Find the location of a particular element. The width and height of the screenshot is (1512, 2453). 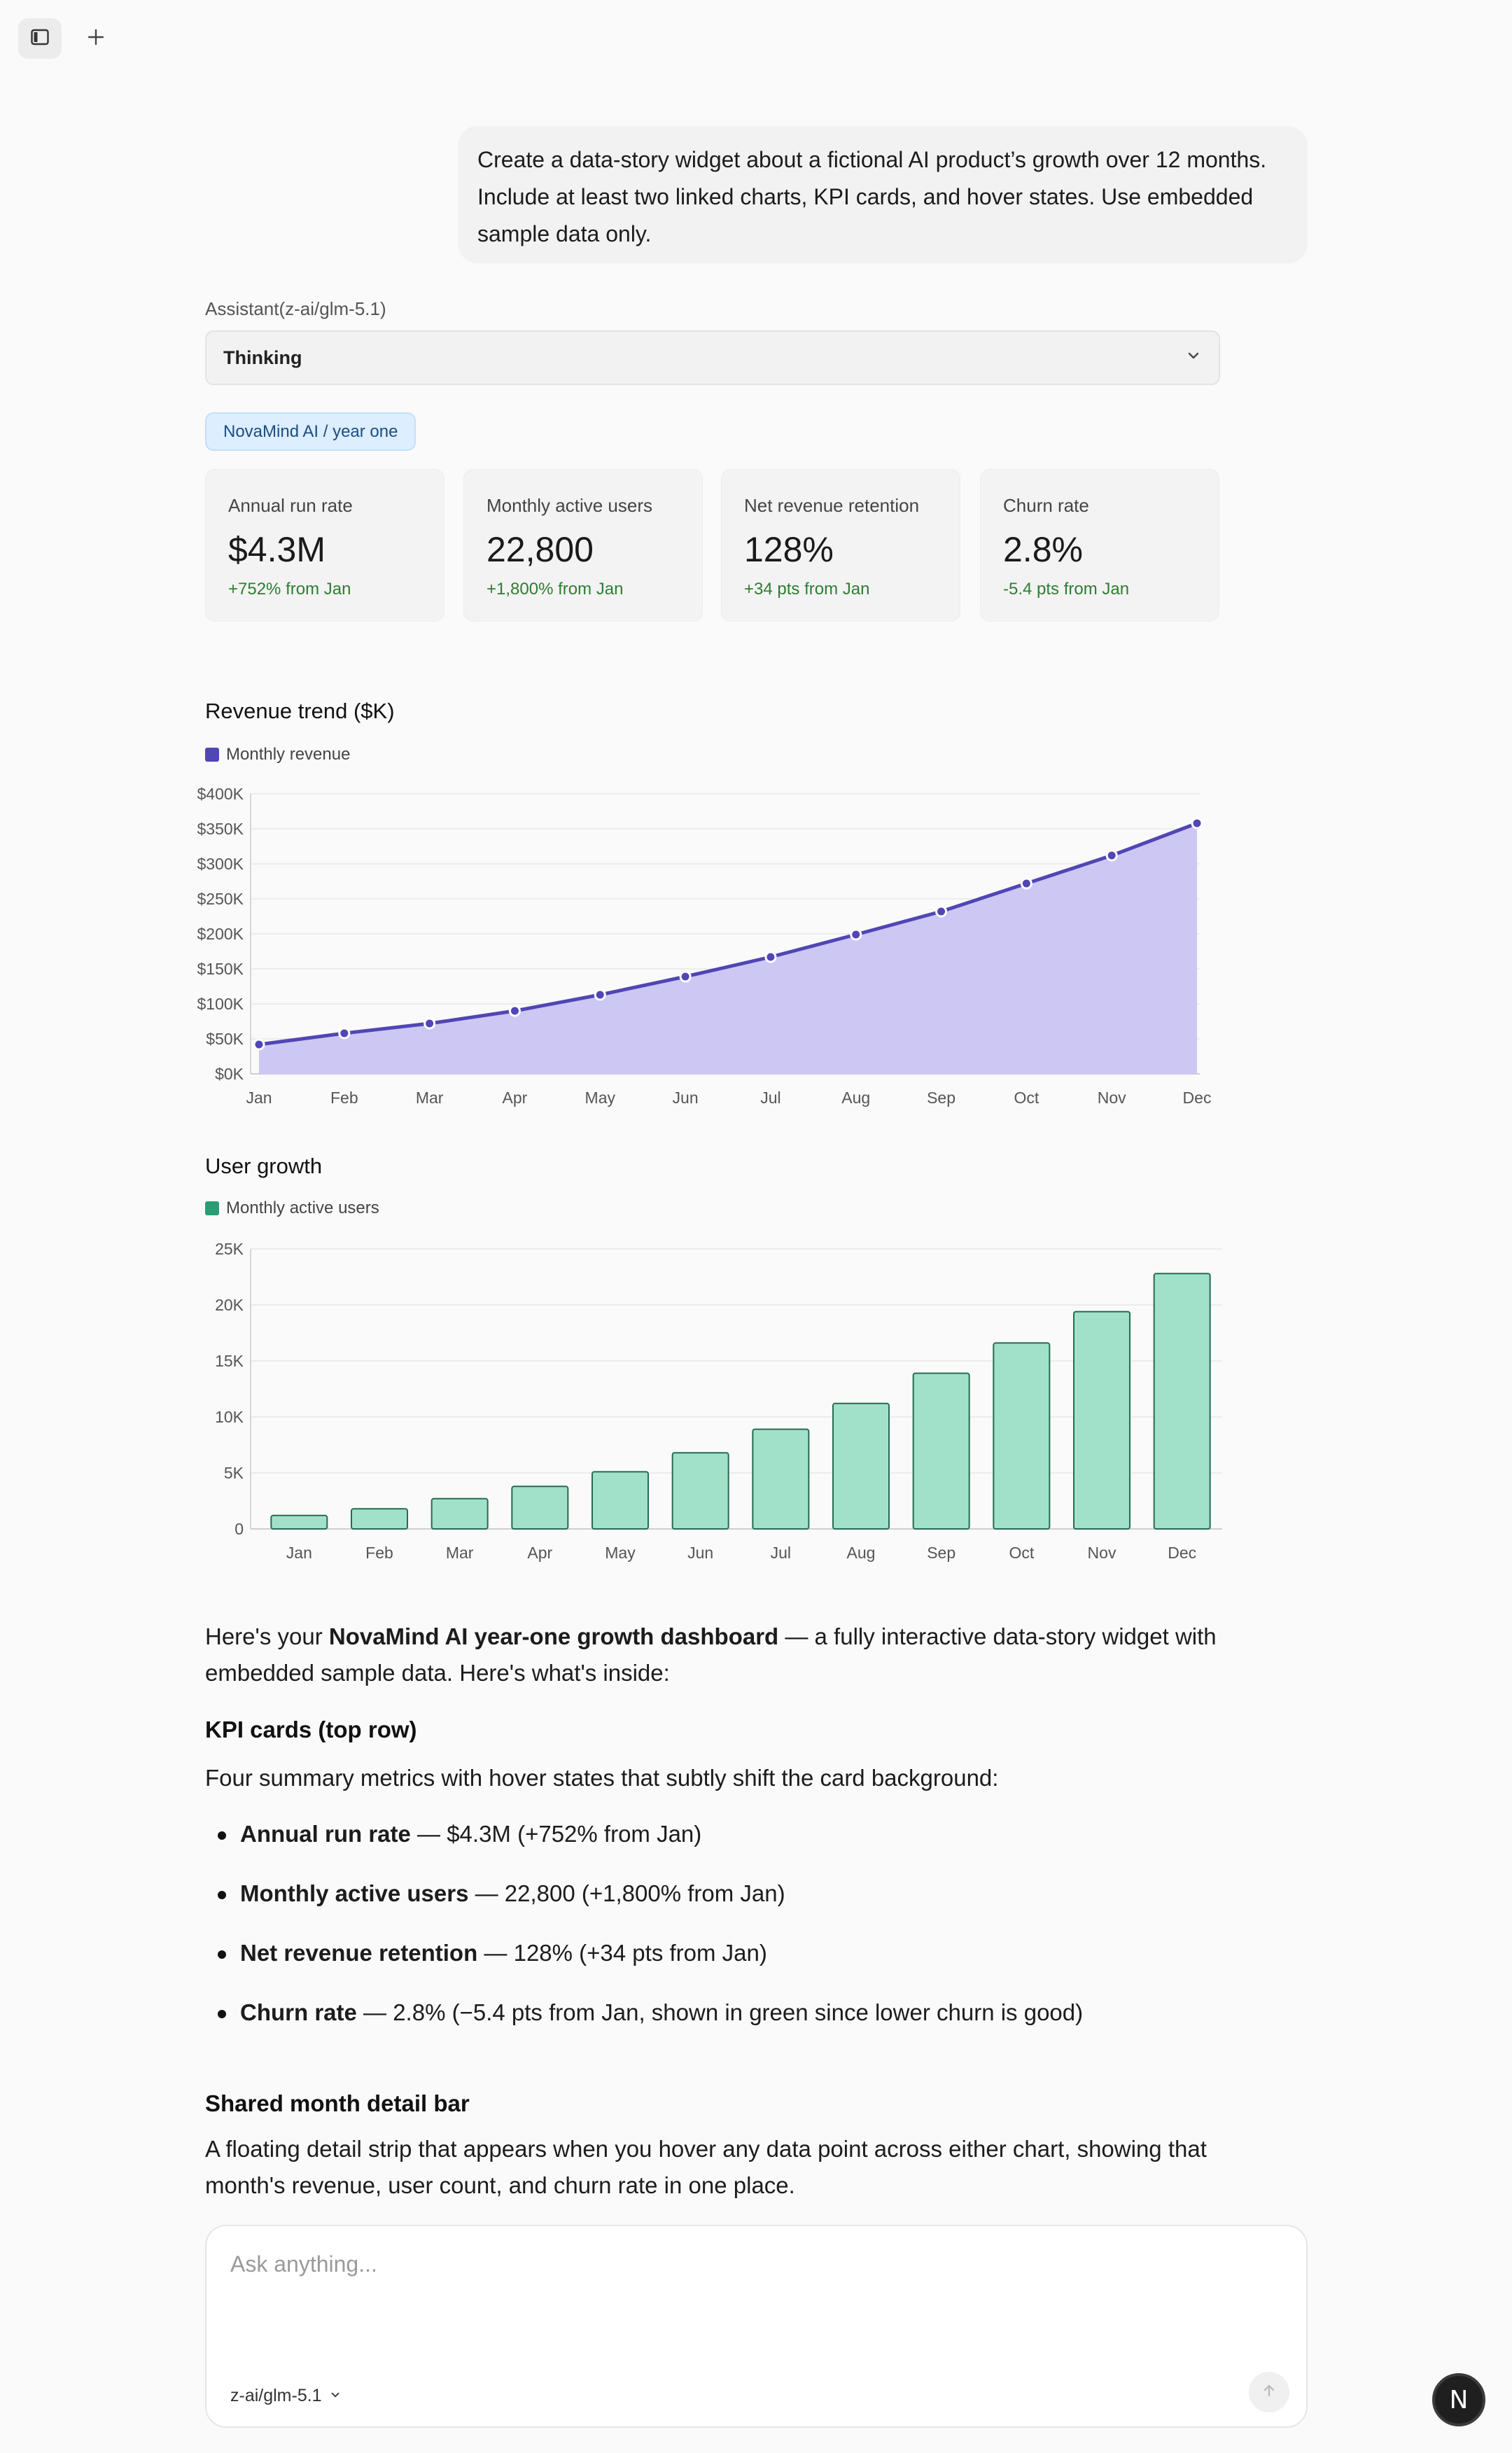

assistant-label: Assistant(z-ai/glm-5.1) is located at coordinates (295, 308).